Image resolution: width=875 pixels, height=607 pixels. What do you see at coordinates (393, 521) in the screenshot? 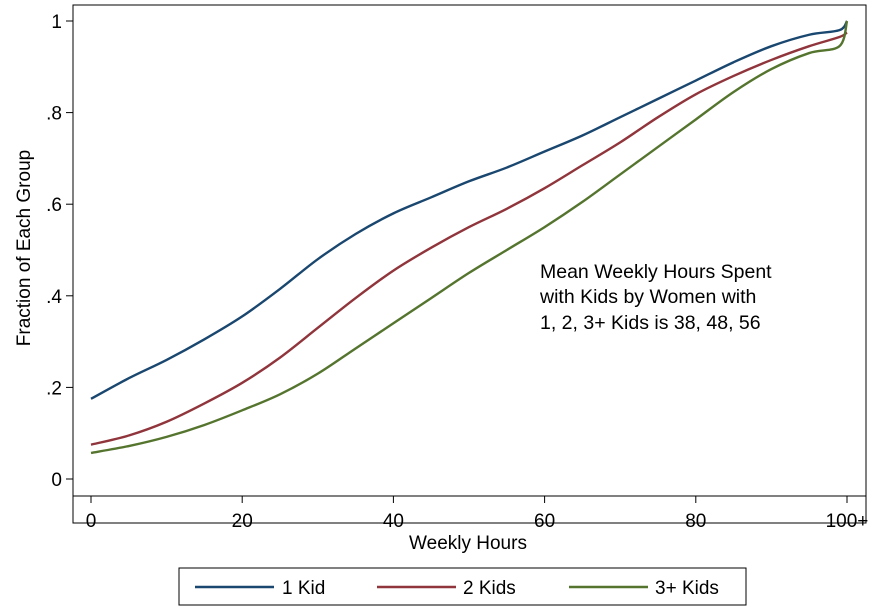
I see `x-tick-label: 40` at bounding box center [393, 521].